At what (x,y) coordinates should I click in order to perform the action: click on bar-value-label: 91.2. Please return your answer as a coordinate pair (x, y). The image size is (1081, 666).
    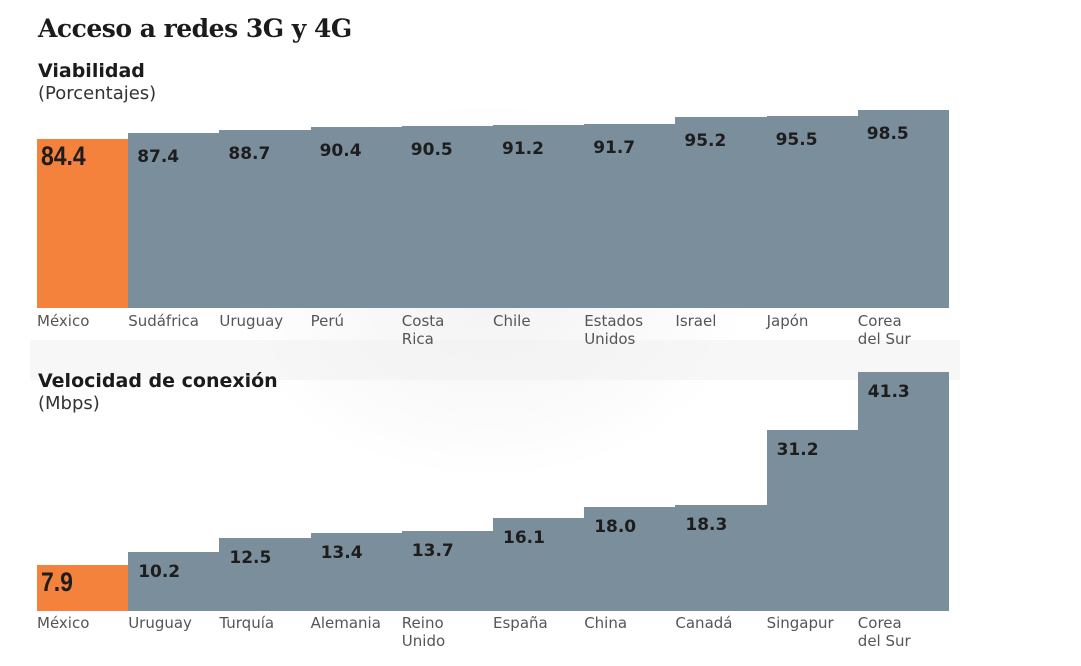
    Looking at the image, I should click on (523, 149).